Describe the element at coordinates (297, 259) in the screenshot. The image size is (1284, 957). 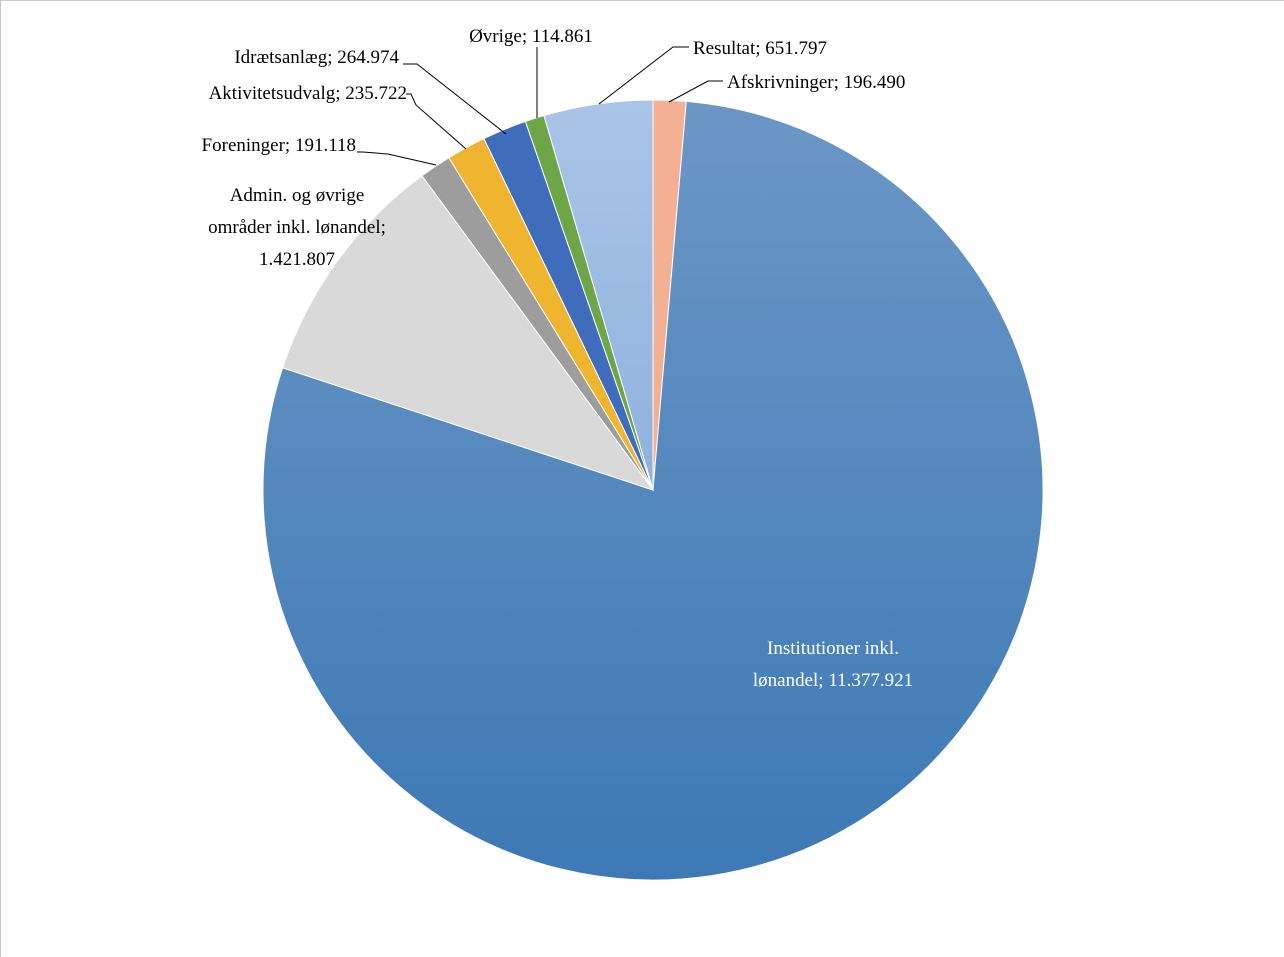
I see `data-label-admin-line-3: 1.421.807` at that location.